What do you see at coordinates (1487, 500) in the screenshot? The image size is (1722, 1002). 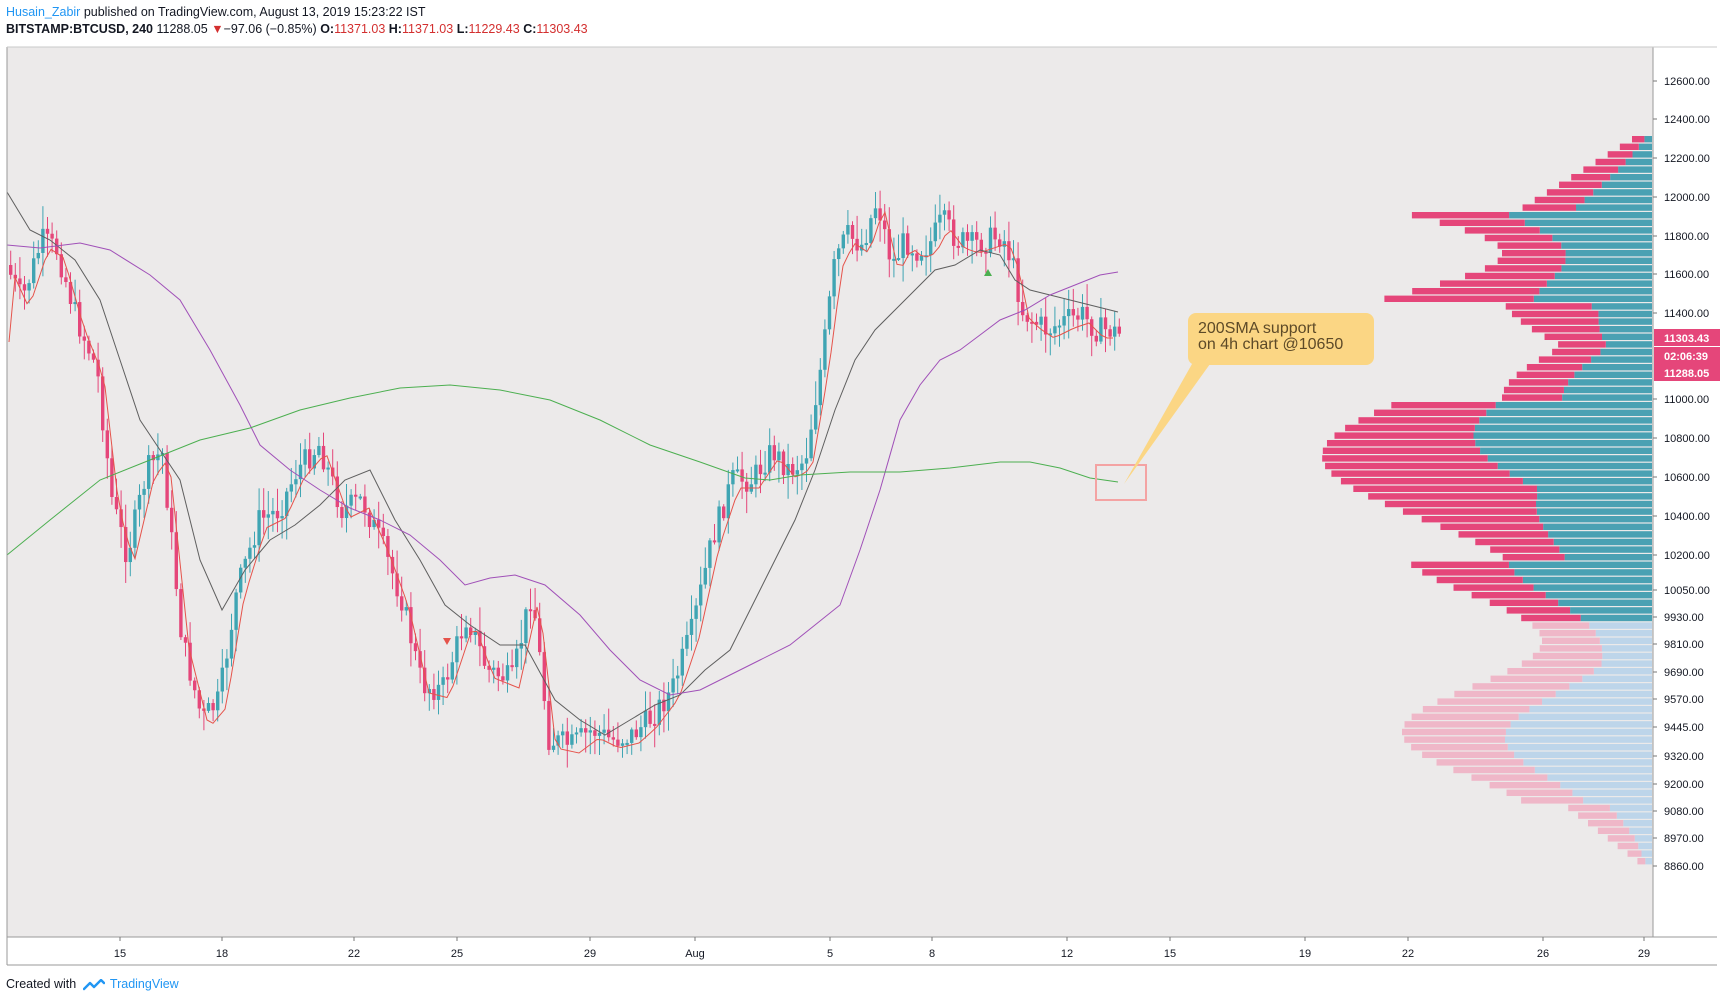 I see `volume-profile` at bounding box center [1487, 500].